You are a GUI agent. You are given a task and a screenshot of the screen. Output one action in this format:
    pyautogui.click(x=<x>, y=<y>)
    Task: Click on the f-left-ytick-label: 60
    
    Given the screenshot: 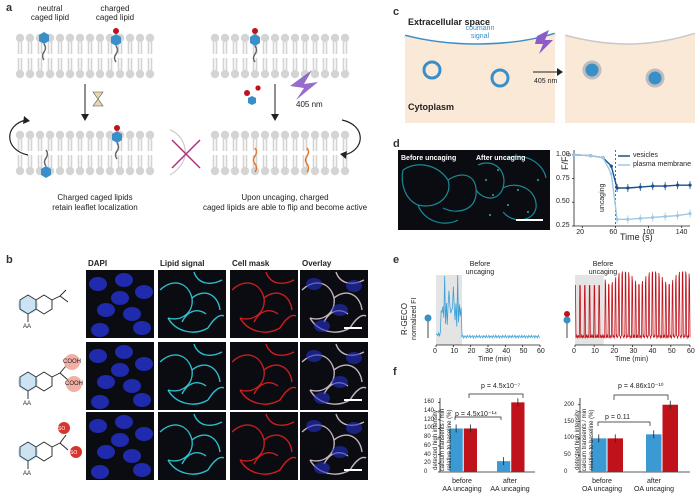 What is the action you would take?
    pyautogui.click(x=427, y=445)
    